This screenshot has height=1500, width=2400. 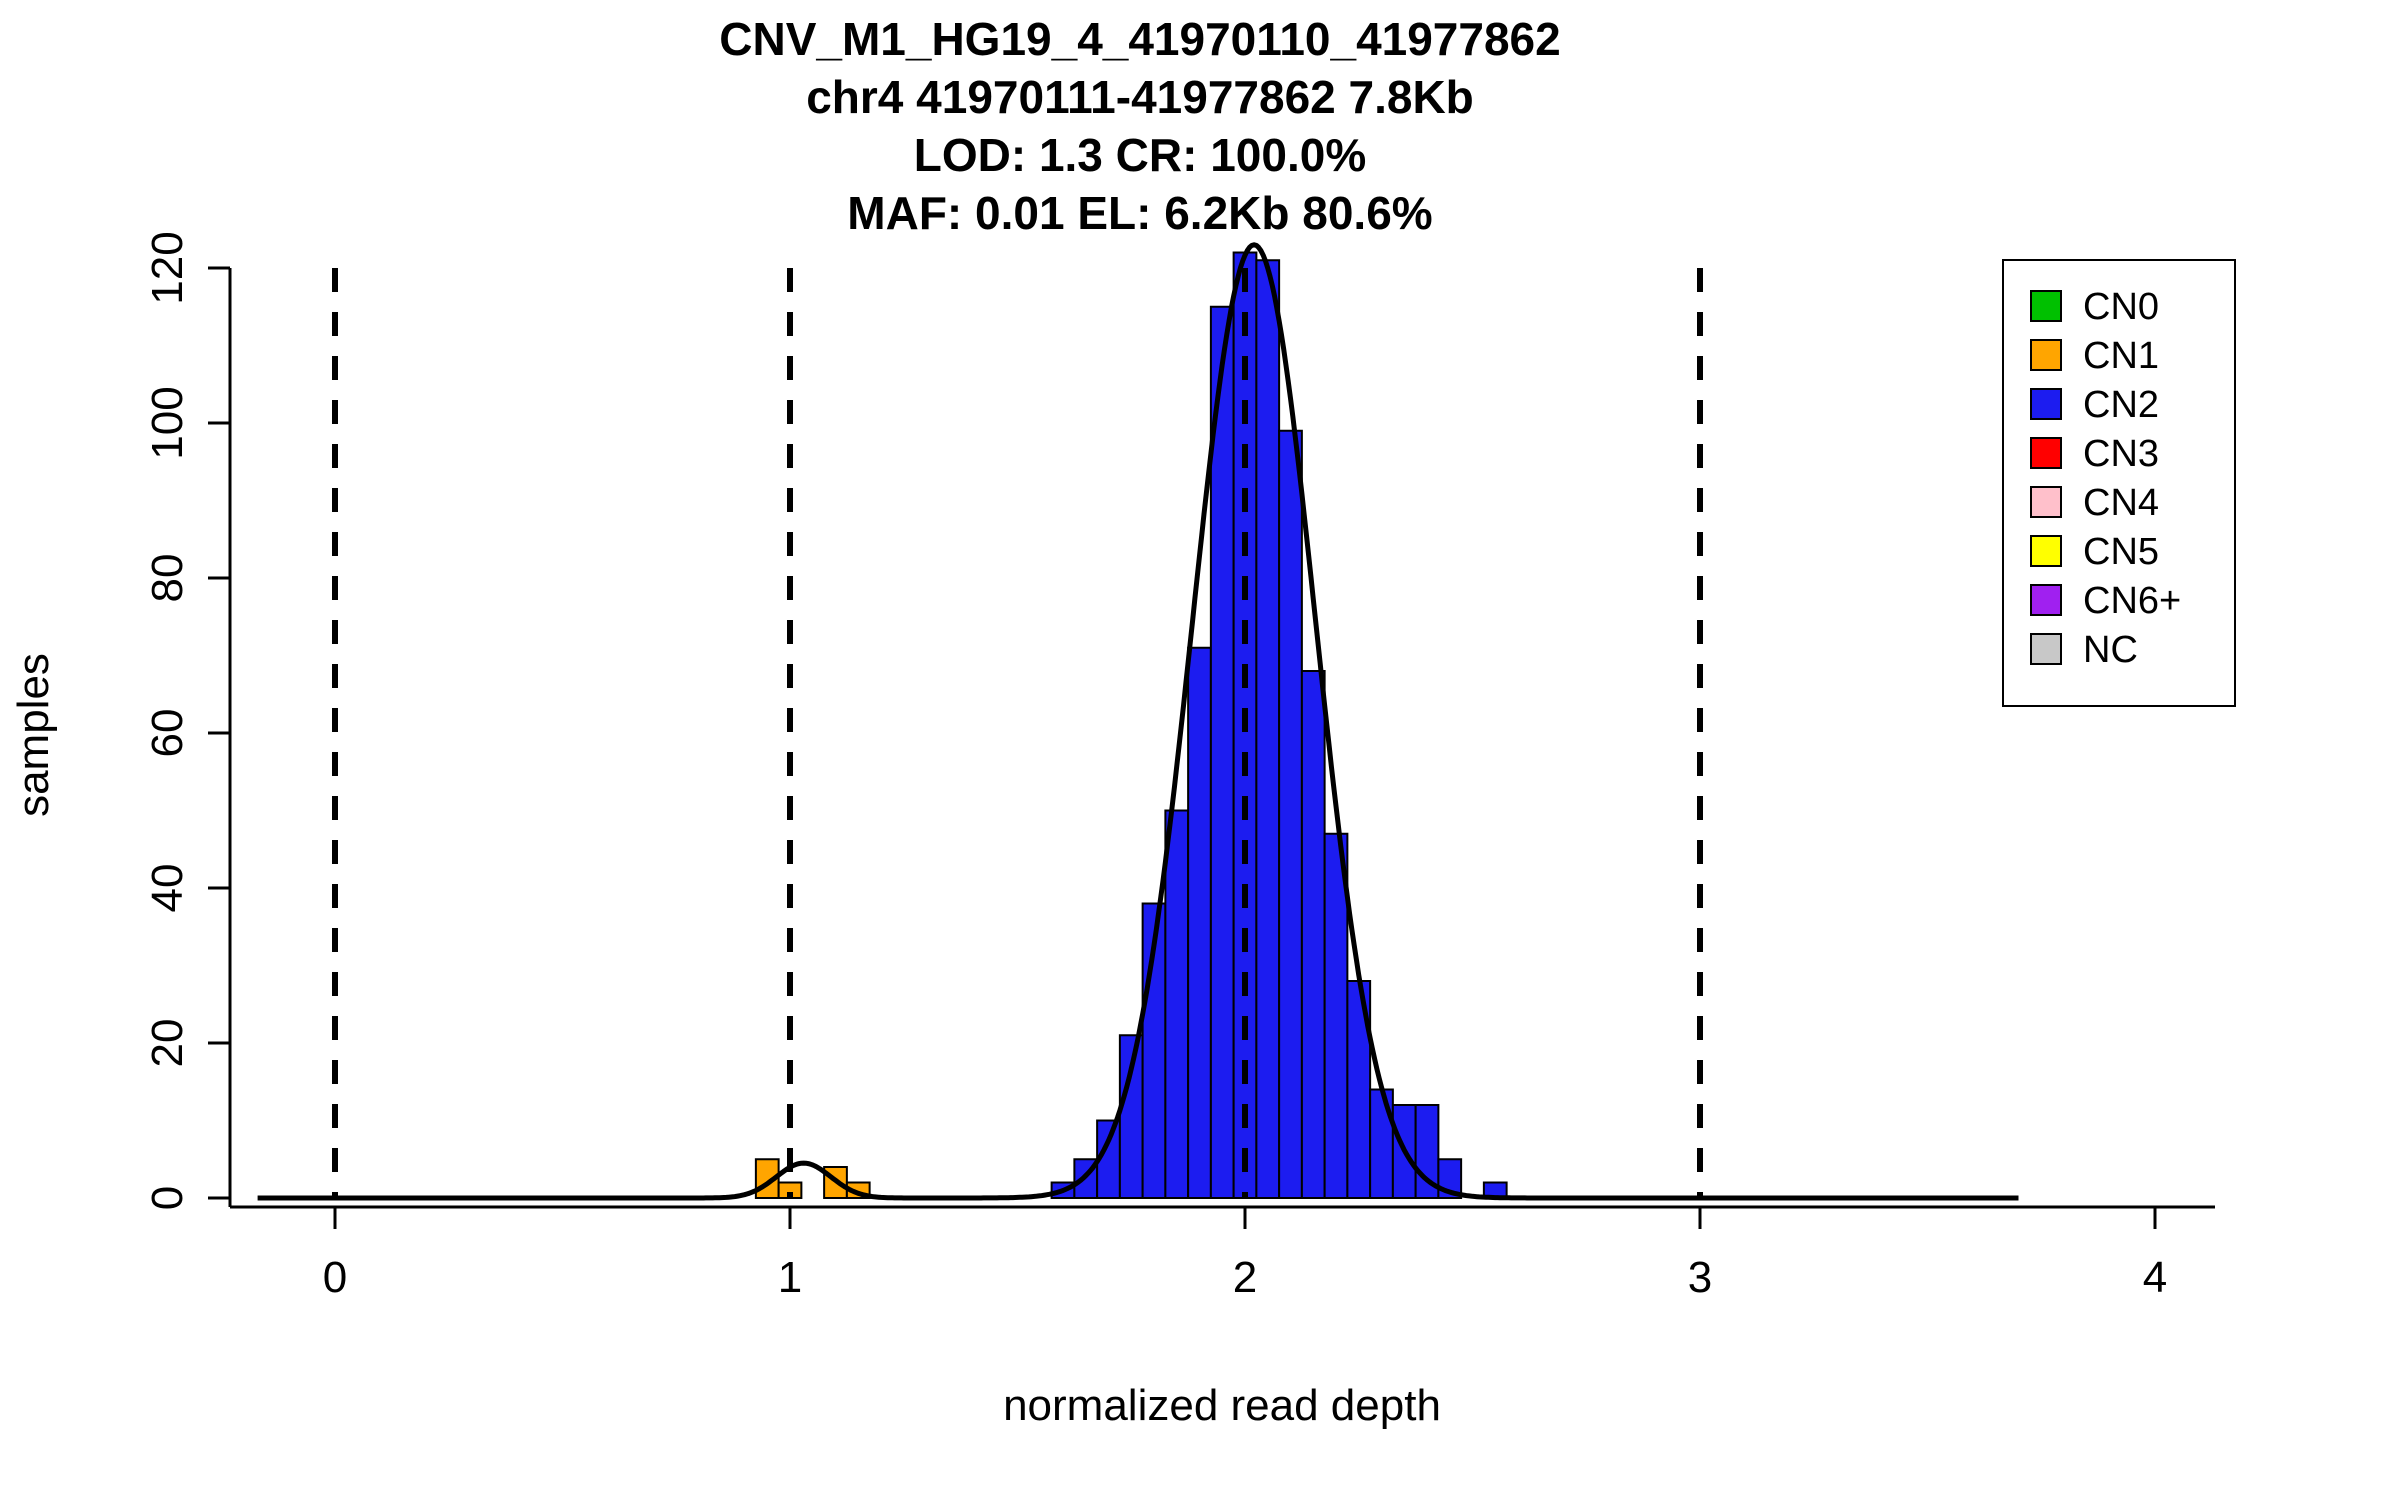 I want to click on legend-label-CN3: CN3, so click(x=2121, y=454).